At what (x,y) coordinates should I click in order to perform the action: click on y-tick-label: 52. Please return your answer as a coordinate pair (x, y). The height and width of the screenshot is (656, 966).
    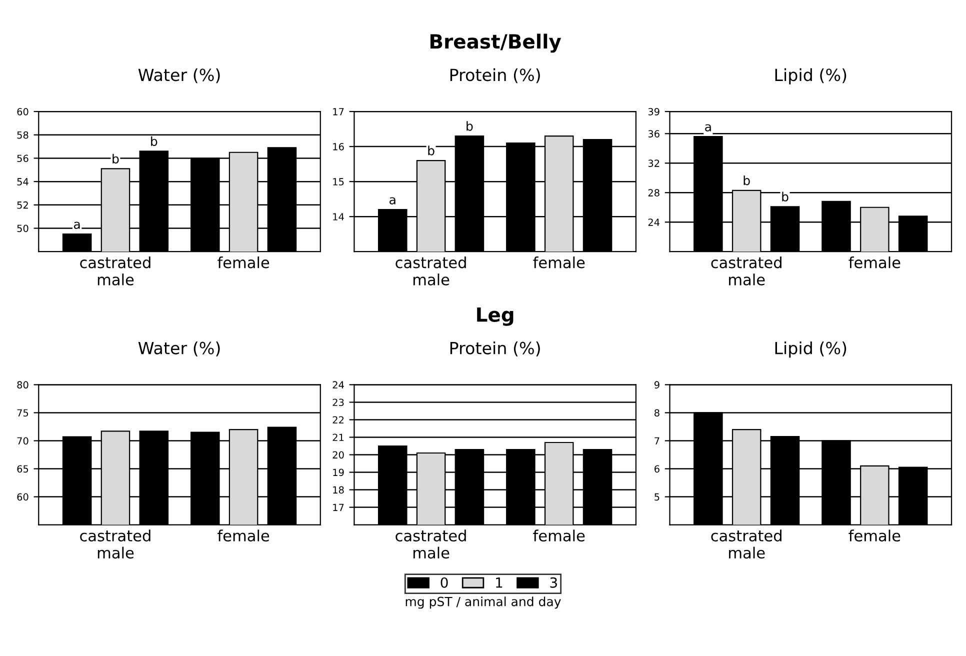
    Looking at the image, I should click on (22, 205).